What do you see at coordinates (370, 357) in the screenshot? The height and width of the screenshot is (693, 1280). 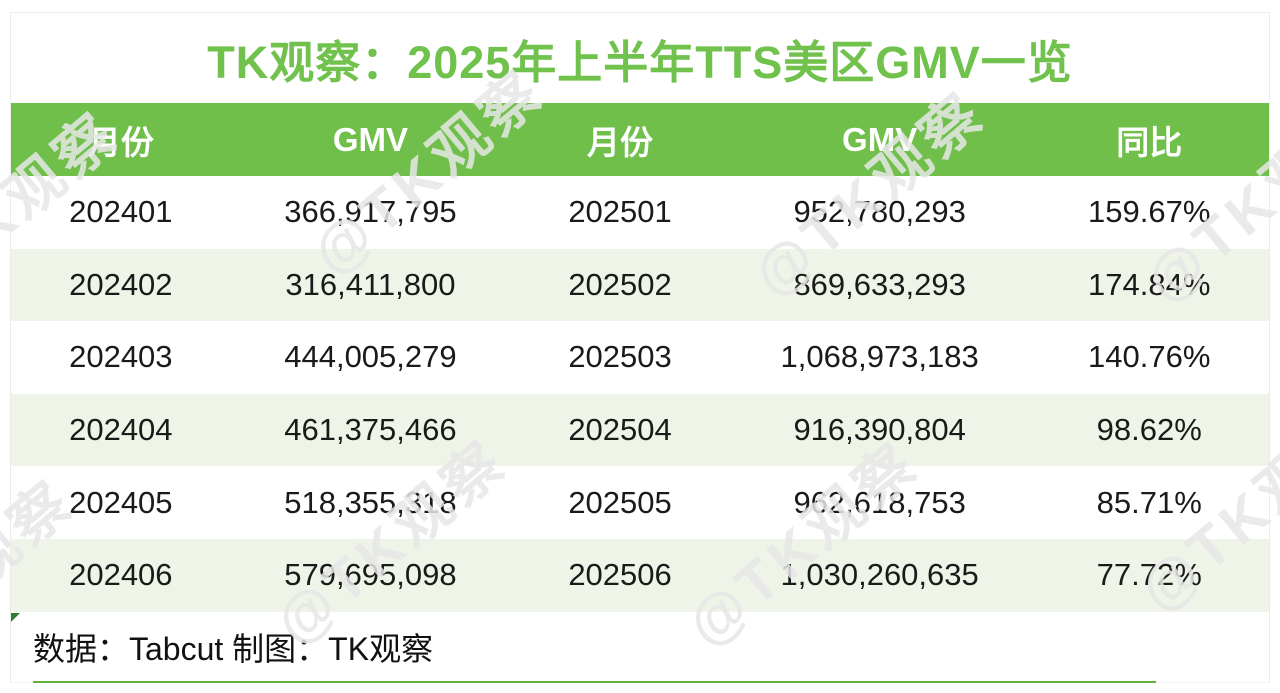 I see `cell-gmv-2024: 444,005,279` at bounding box center [370, 357].